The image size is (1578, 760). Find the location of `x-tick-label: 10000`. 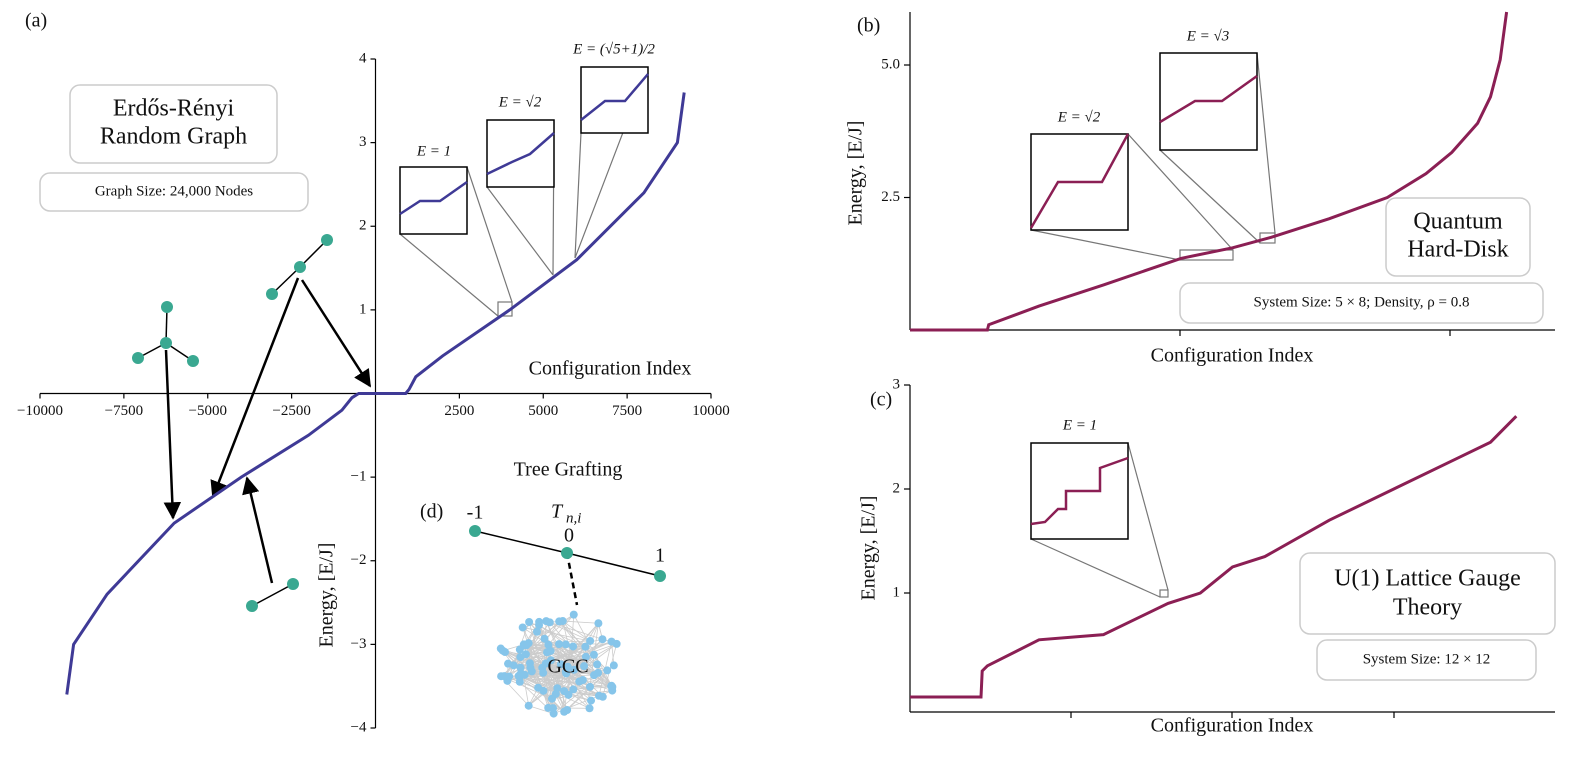

x-tick-label: 10000 is located at coordinates (711, 411).